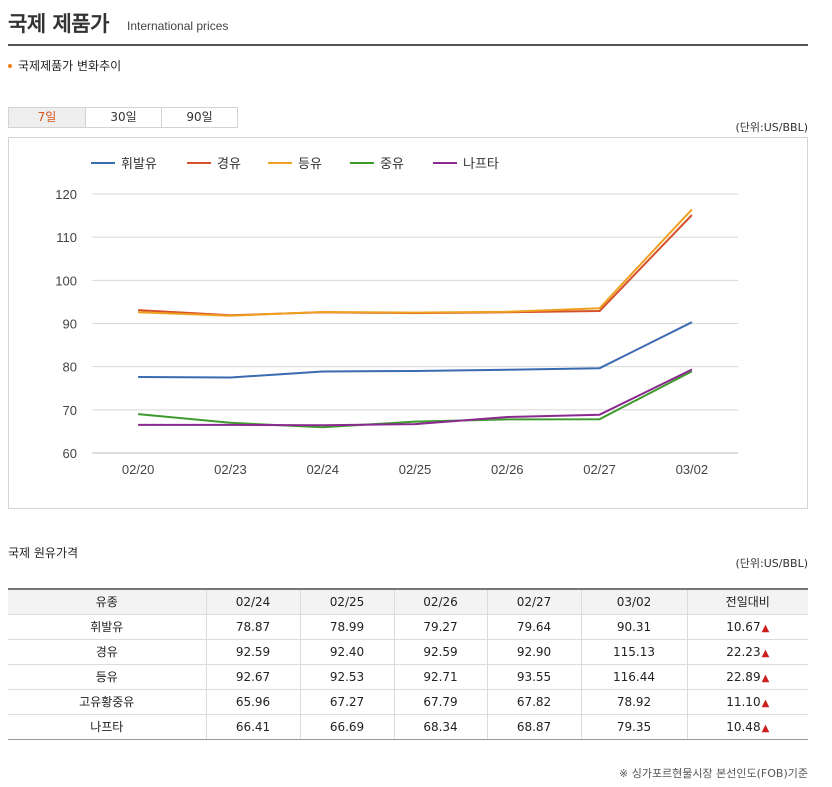 This screenshot has height=787, width=832. I want to click on cell-price: 78.92, so click(633, 702).